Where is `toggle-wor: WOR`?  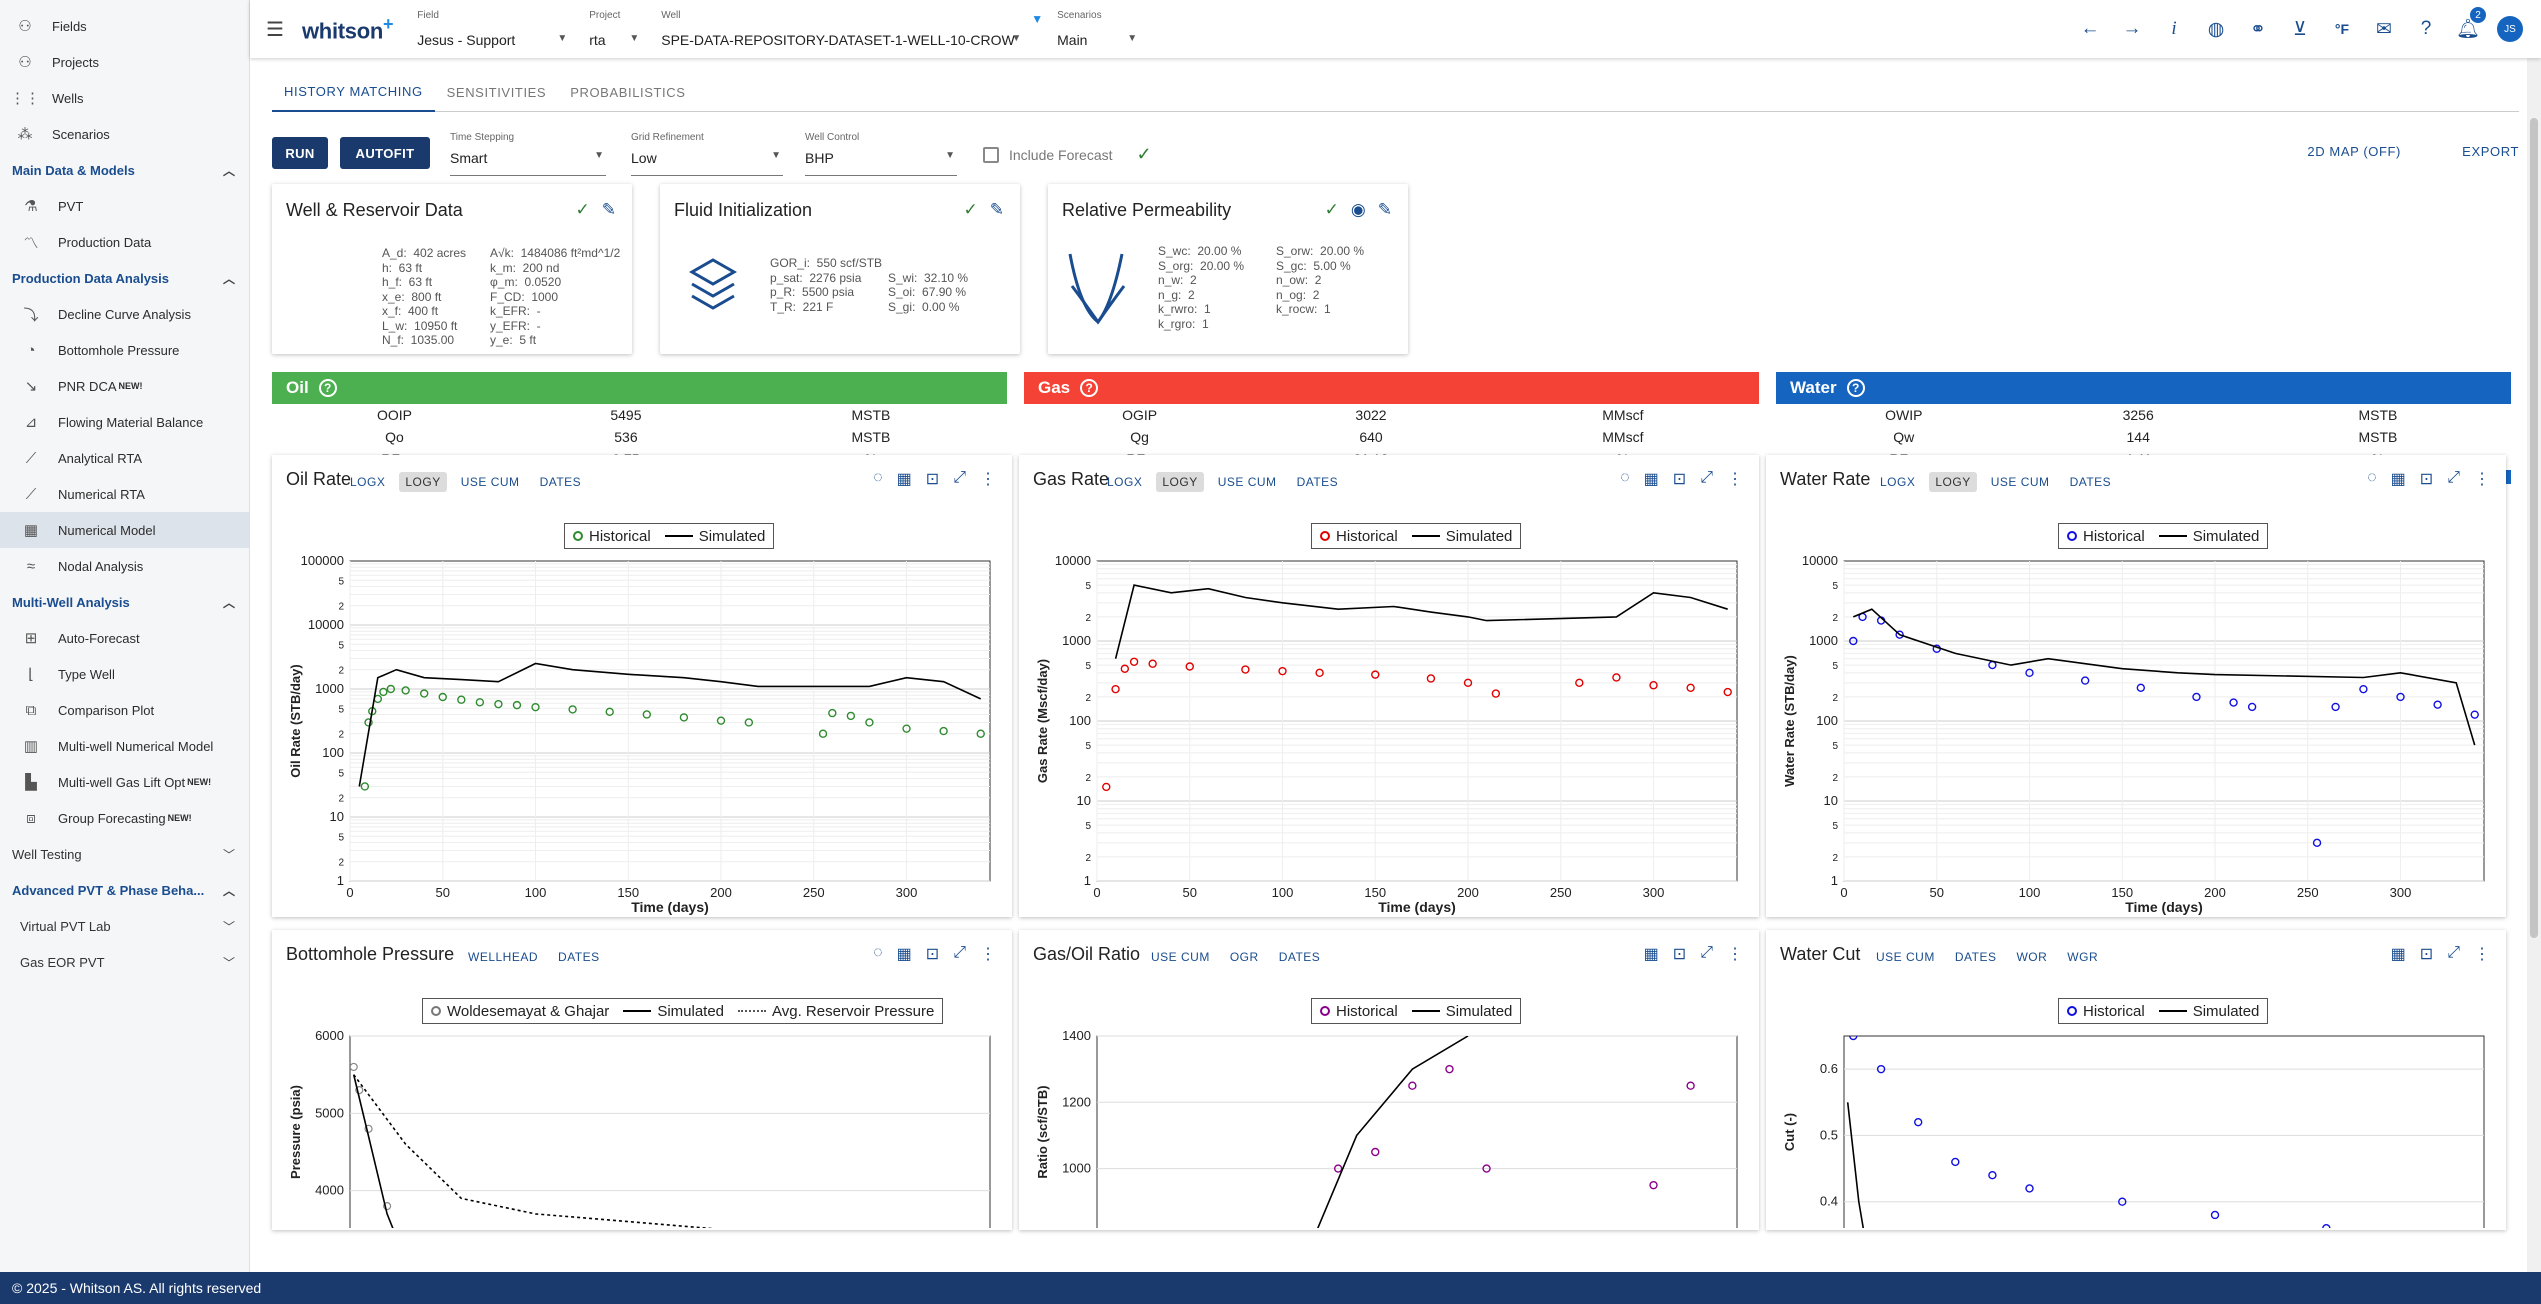
toggle-wor: WOR is located at coordinates (2032, 957).